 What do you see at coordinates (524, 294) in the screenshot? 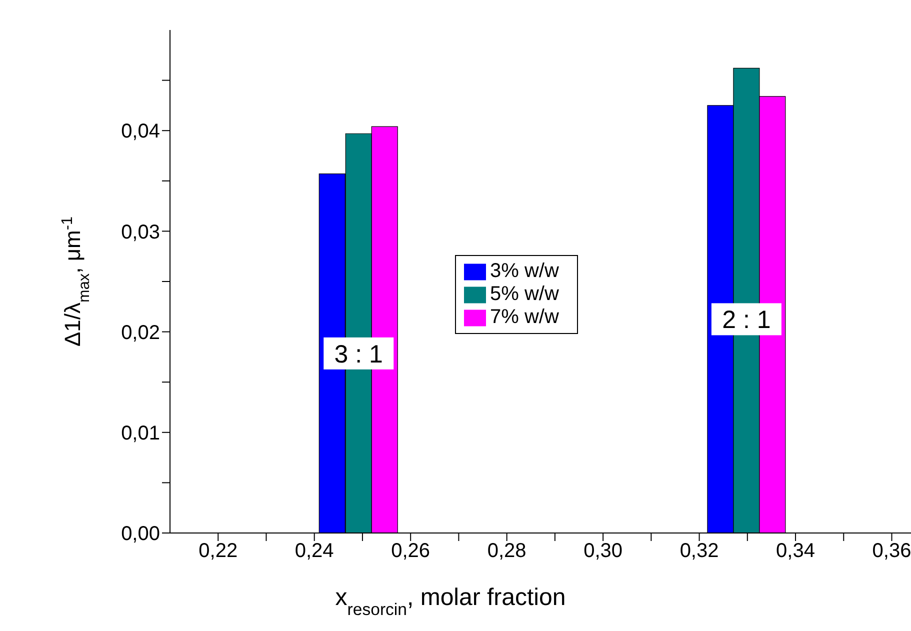
I see `legend-label: 5% w/w` at bounding box center [524, 294].